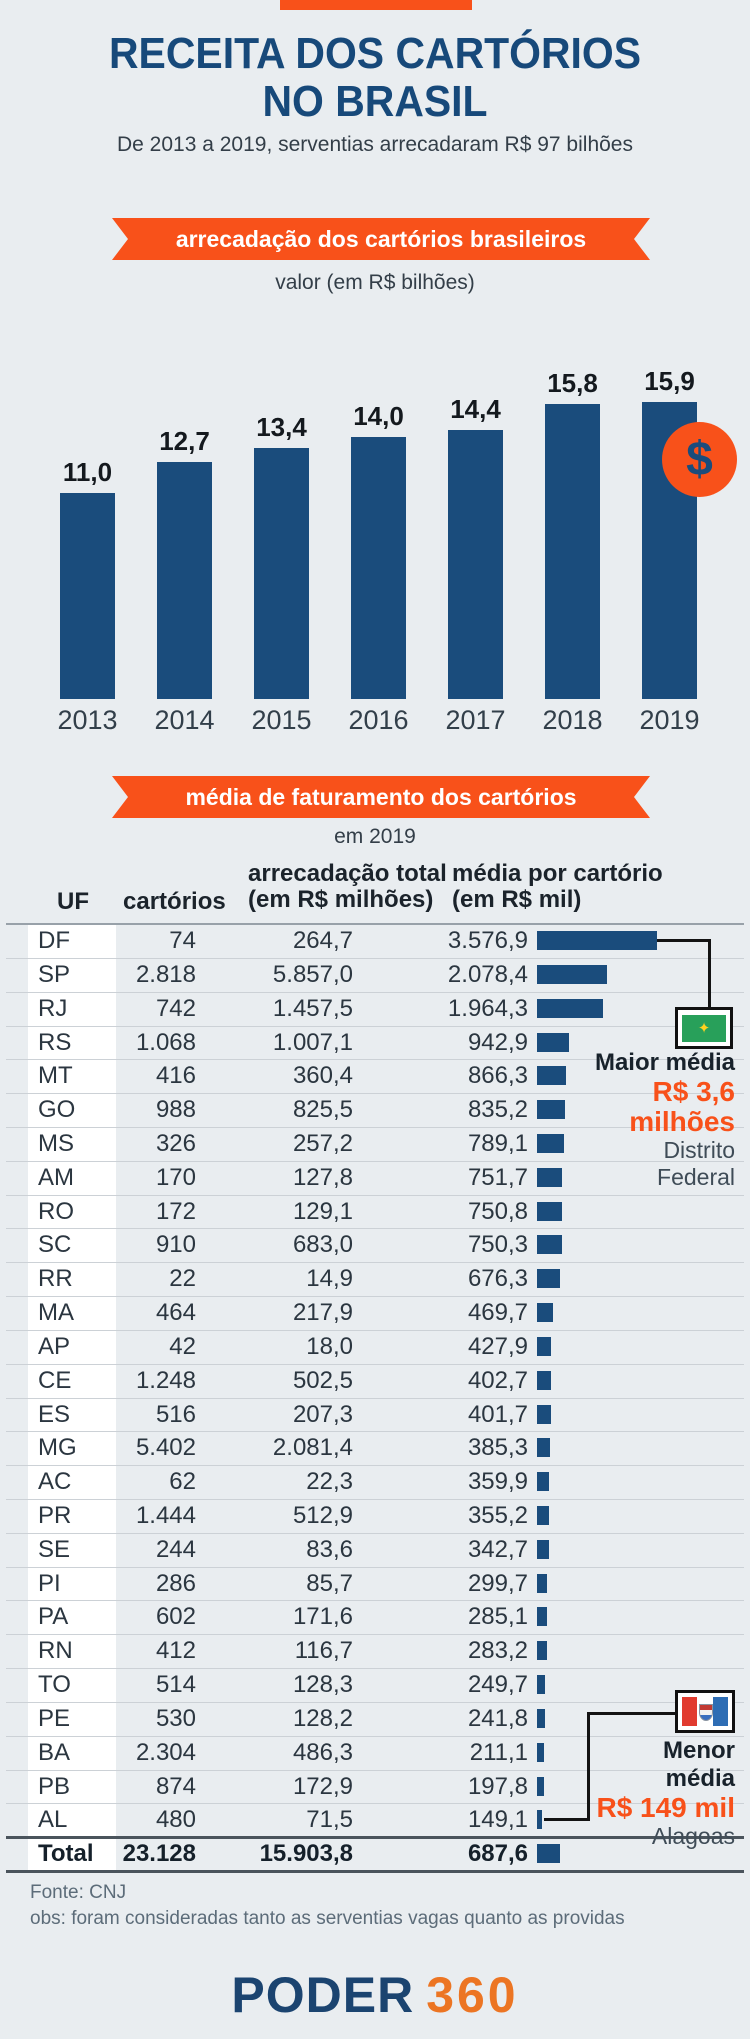 This screenshot has width=750, height=2039. Describe the element at coordinates (87, 720) in the screenshot. I see `x-axis-label: 2013` at that location.